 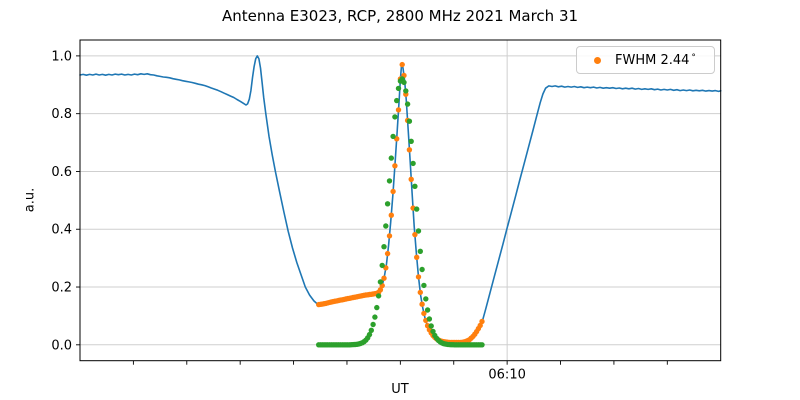 What do you see at coordinates (400, 389) in the screenshot?
I see `x-axis-label: UT` at bounding box center [400, 389].